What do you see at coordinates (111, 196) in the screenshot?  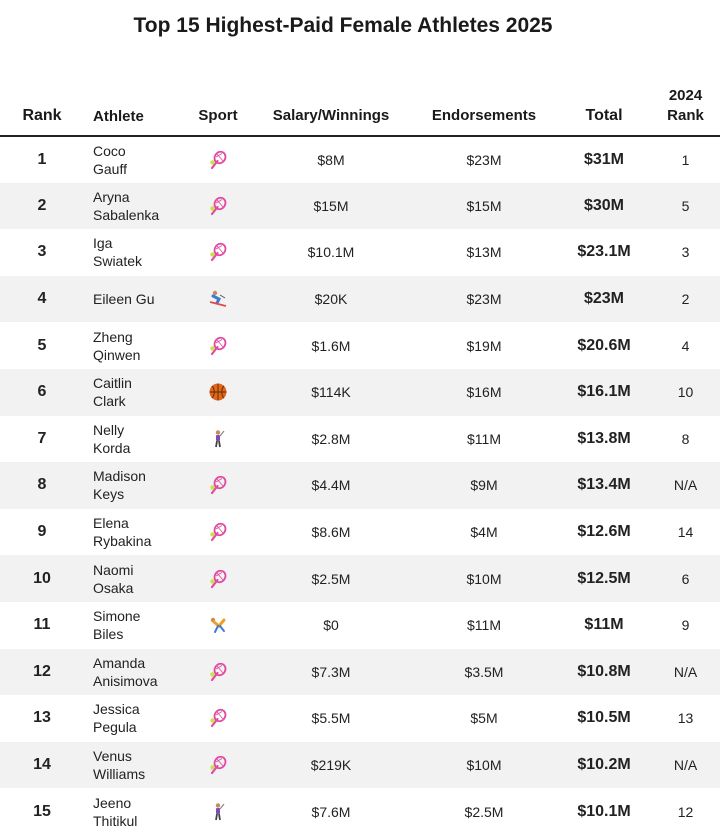 I see `athlete-first-line: Aryna` at bounding box center [111, 196].